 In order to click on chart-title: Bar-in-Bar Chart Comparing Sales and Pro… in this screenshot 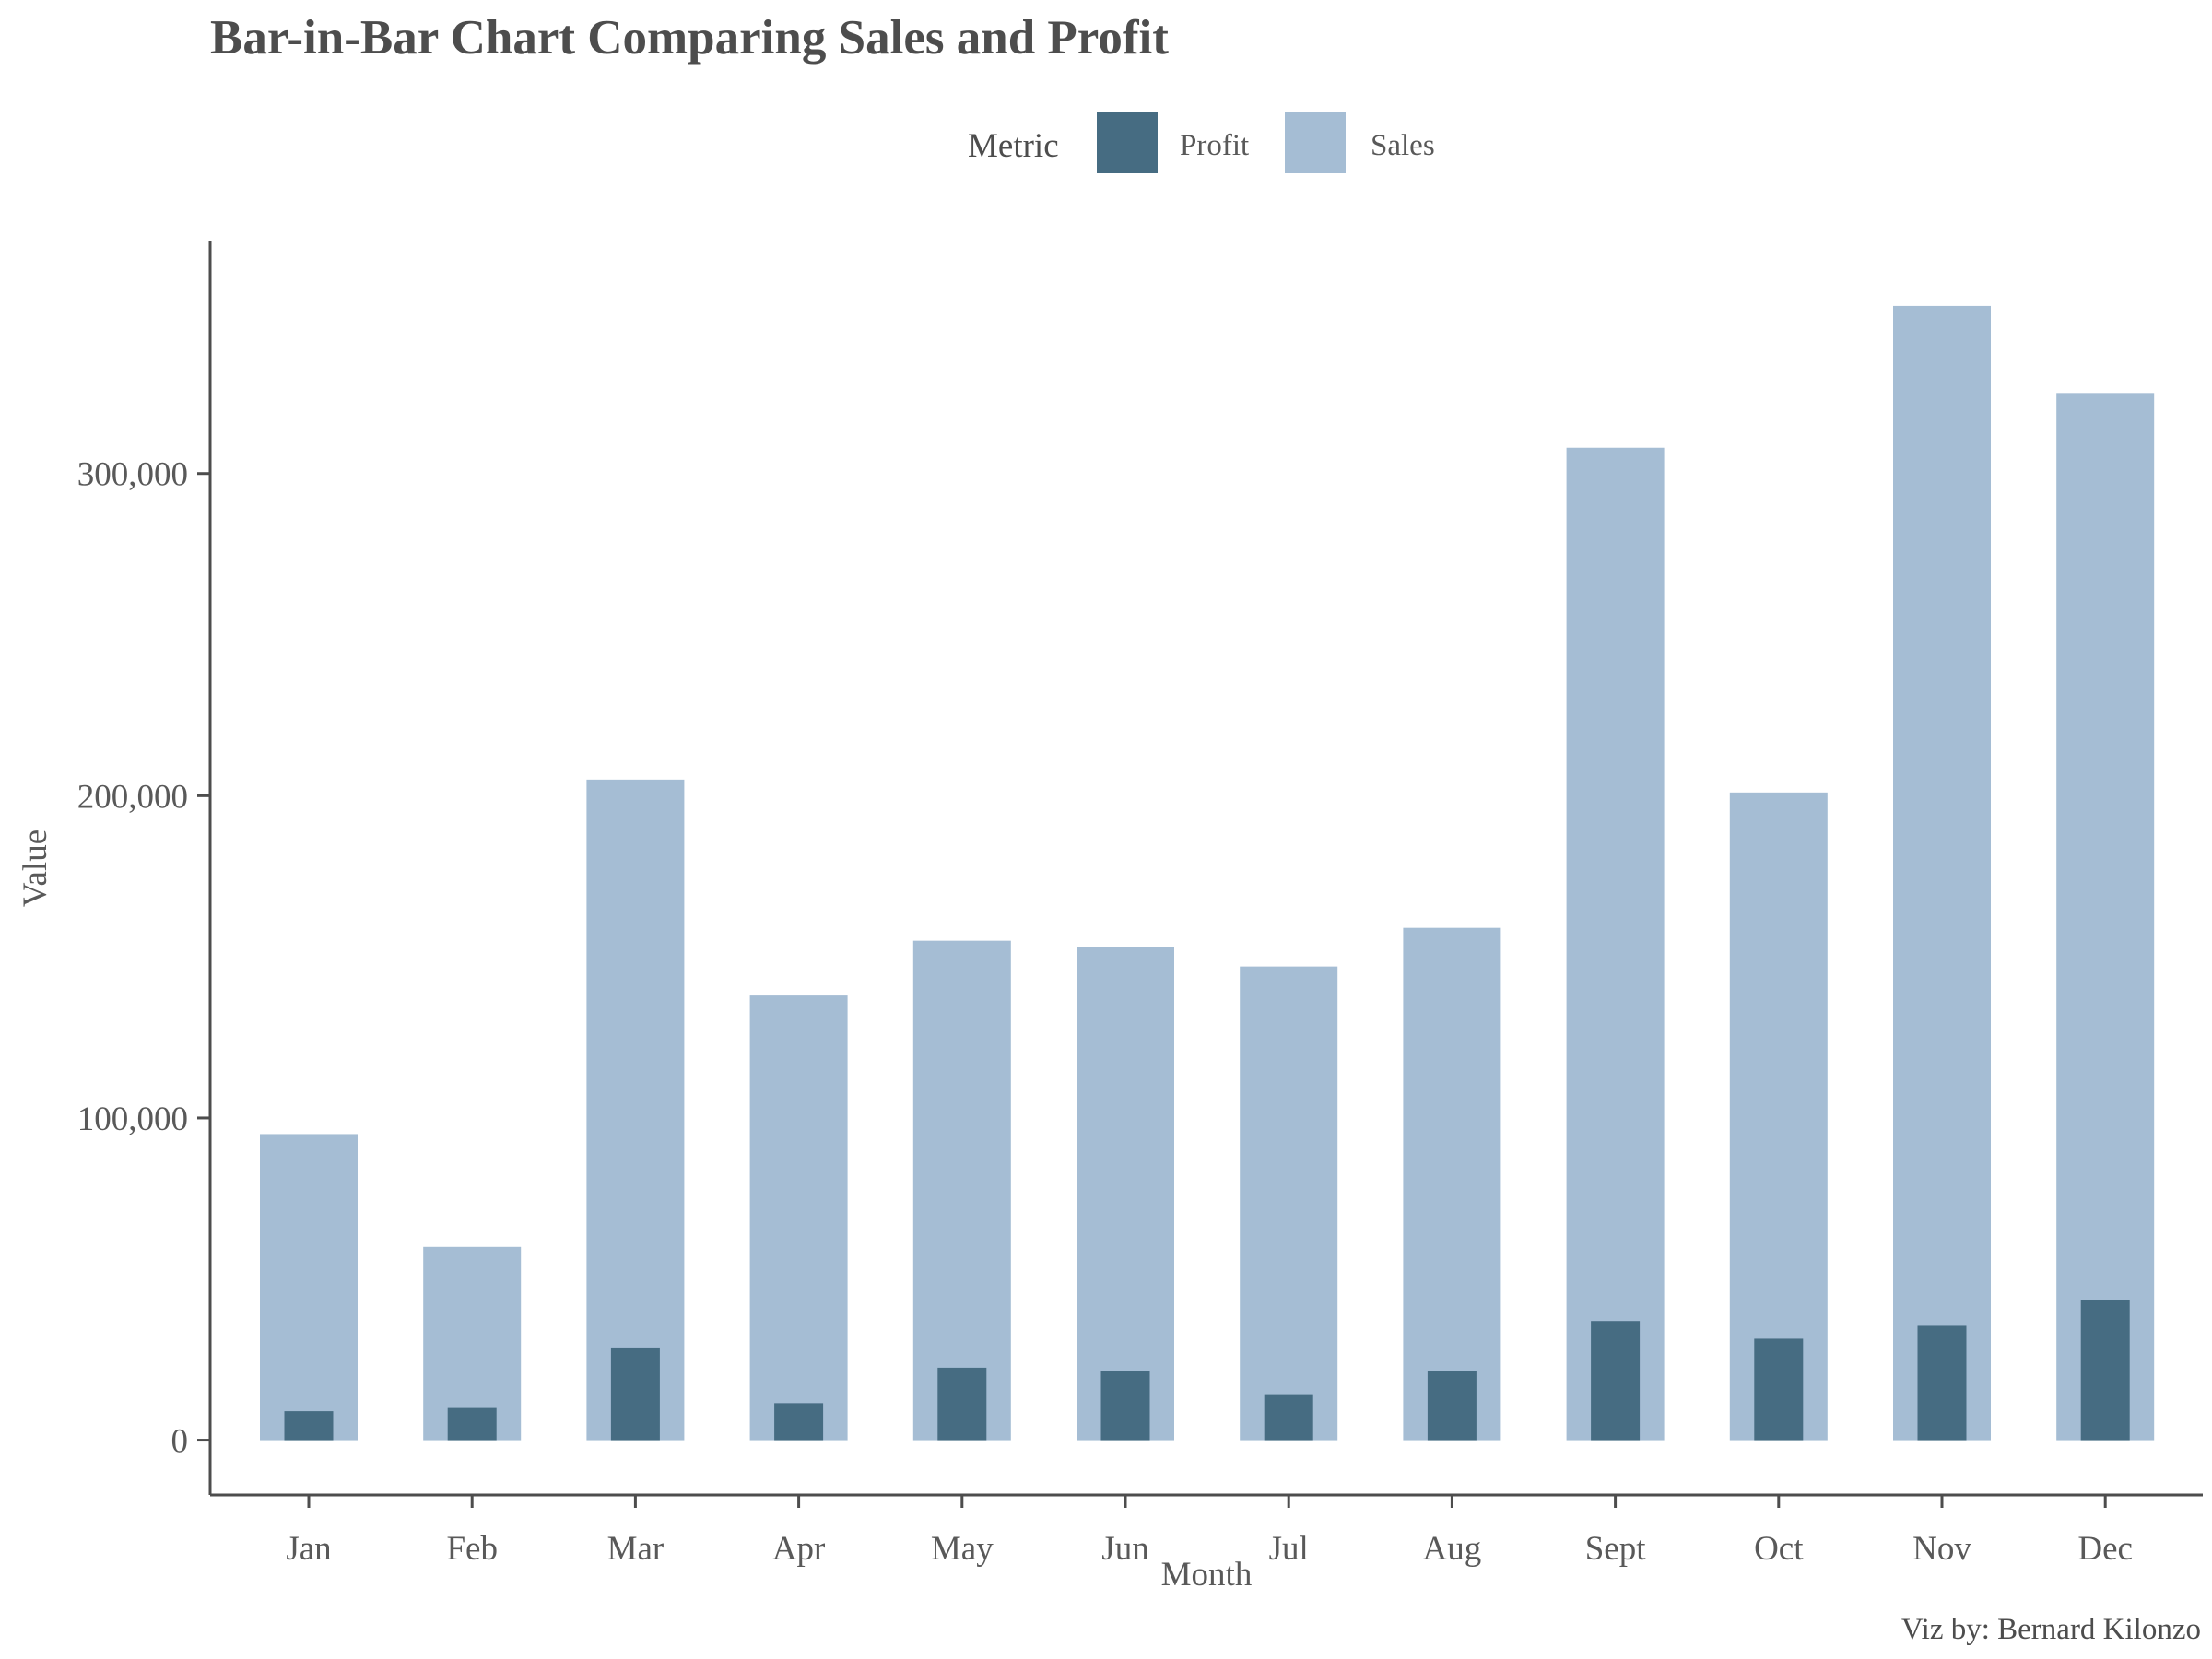, I will do `click(689, 38)`.